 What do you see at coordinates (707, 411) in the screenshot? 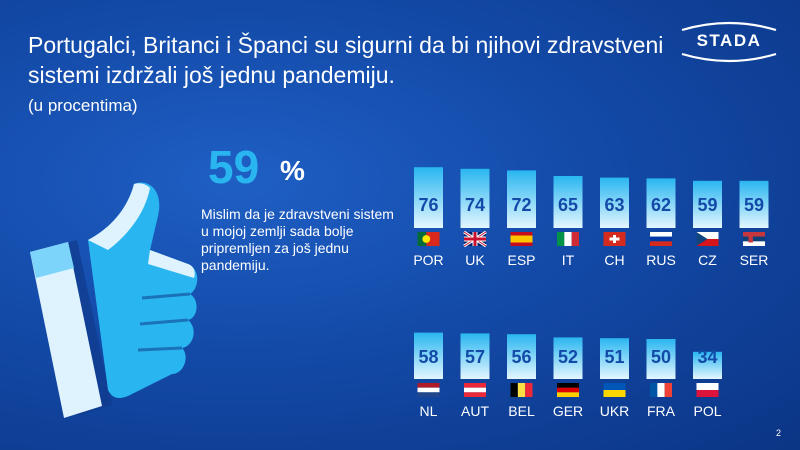
I see `tick-label-pol: POL` at bounding box center [707, 411].